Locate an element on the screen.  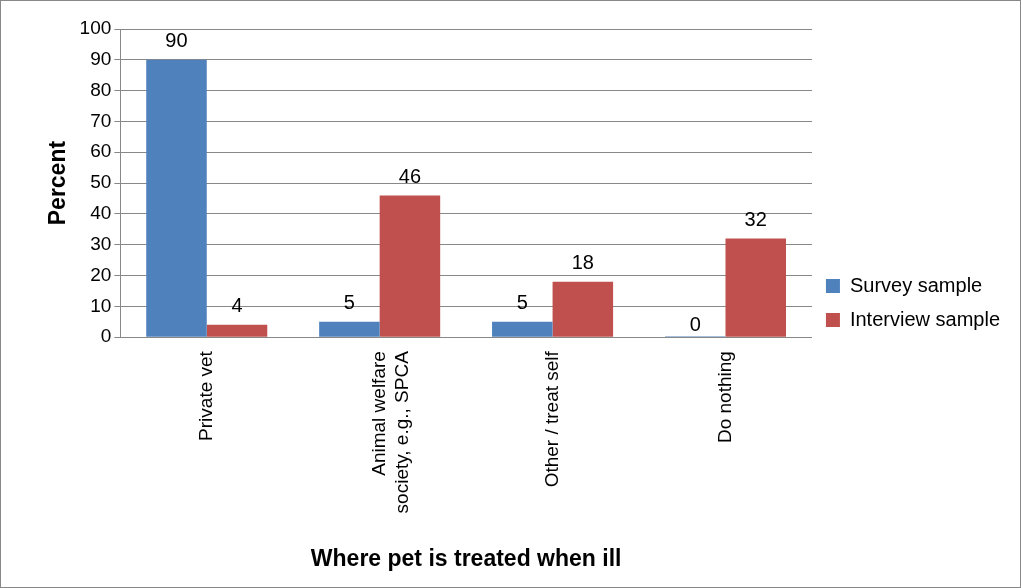
legend-label: Survey sample is located at coordinates (916, 284).